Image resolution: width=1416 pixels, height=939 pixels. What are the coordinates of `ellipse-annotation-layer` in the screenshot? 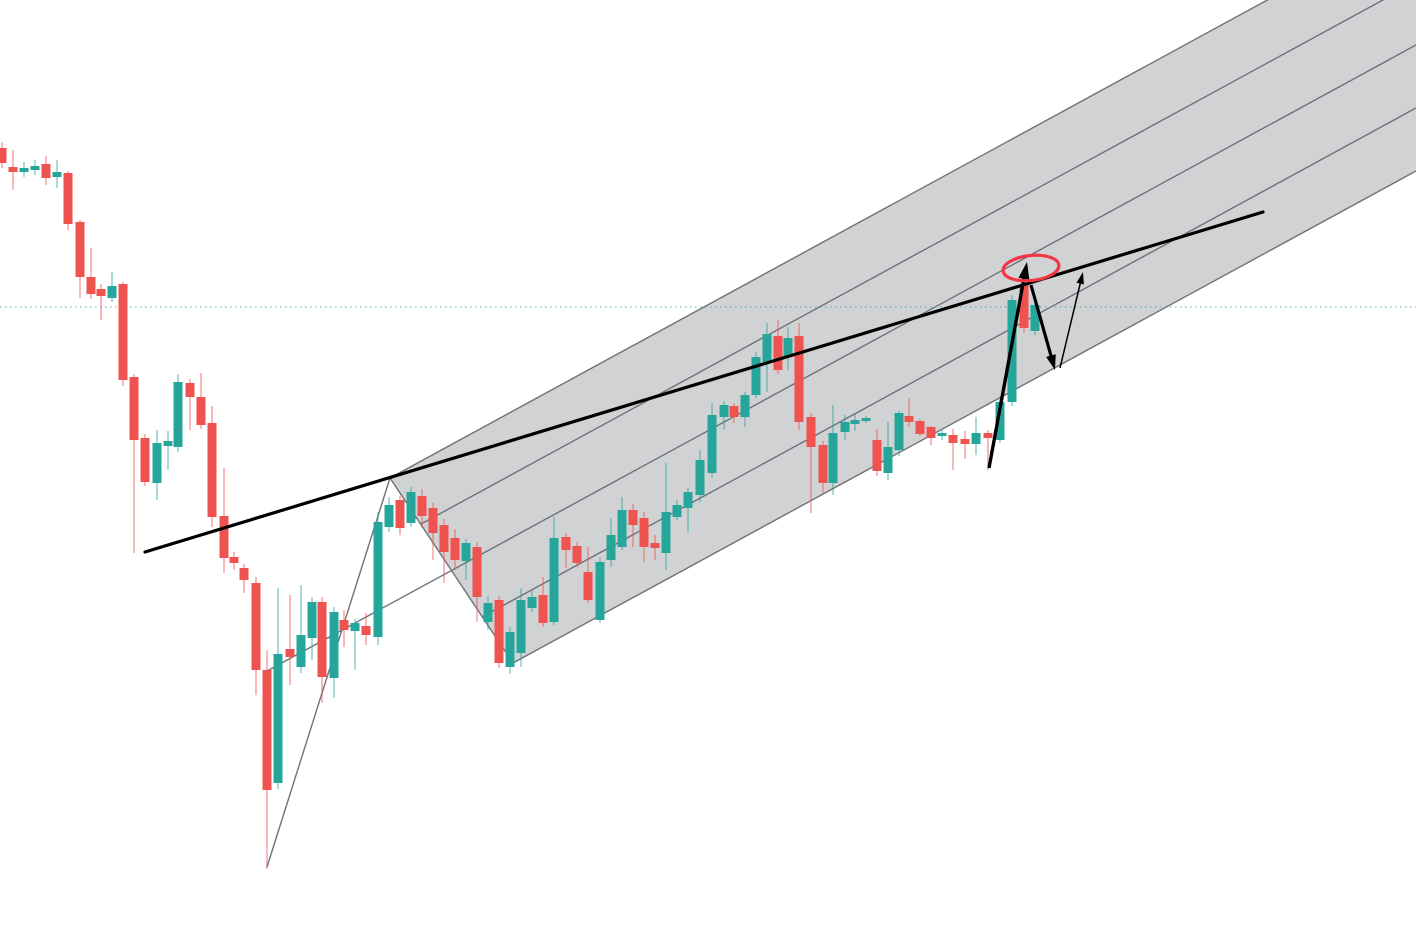 It's located at (1031, 268).